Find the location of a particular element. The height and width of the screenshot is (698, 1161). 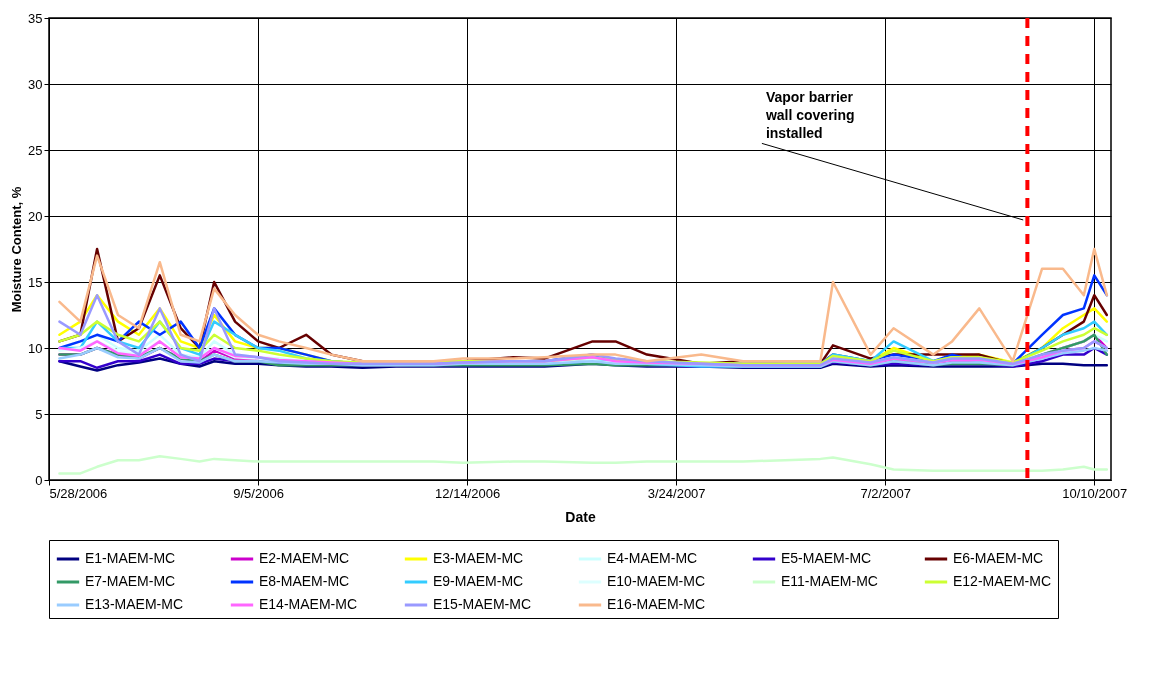

y-tick-label: 25 is located at coordinates (35, 150).